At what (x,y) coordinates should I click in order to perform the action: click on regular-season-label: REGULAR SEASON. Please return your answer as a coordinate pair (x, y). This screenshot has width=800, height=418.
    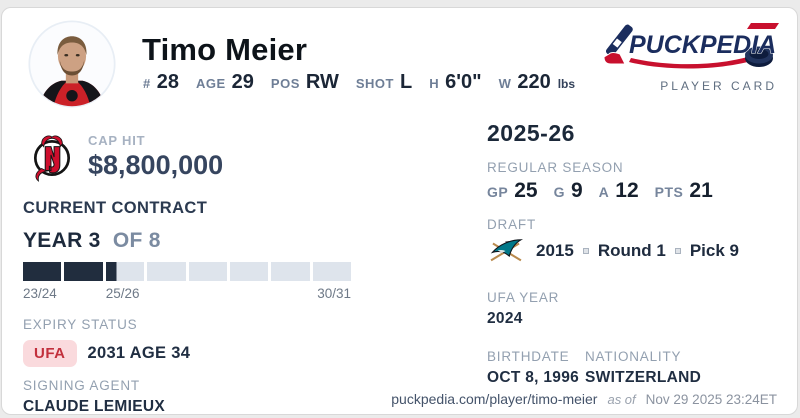
    Looking at the image, I should click on (555, 167).